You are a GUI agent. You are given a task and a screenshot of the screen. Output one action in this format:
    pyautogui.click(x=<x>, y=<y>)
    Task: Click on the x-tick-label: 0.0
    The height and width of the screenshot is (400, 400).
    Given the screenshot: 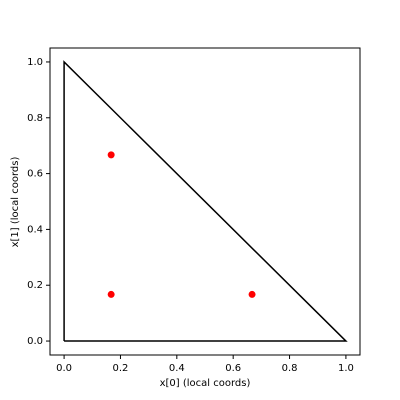 What is the action you would take?
    pyautogui.click(x=64, y=368)
    